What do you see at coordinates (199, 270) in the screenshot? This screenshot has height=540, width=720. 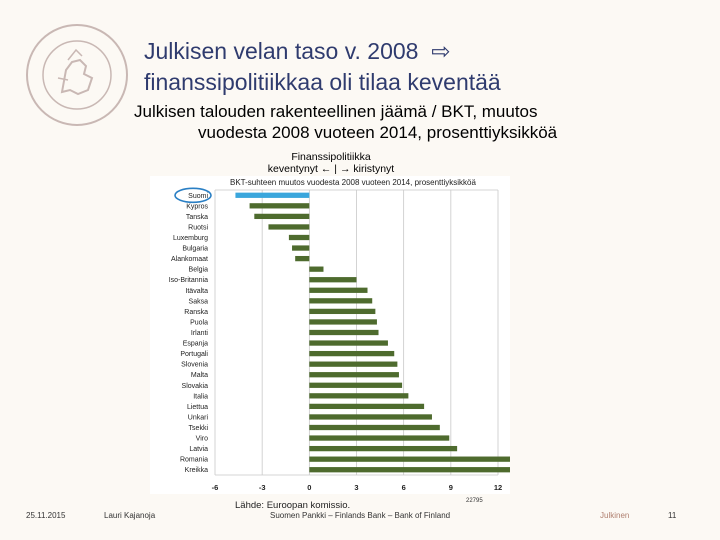 I see `category-label: Belgia` at bounding box center [199, 270].